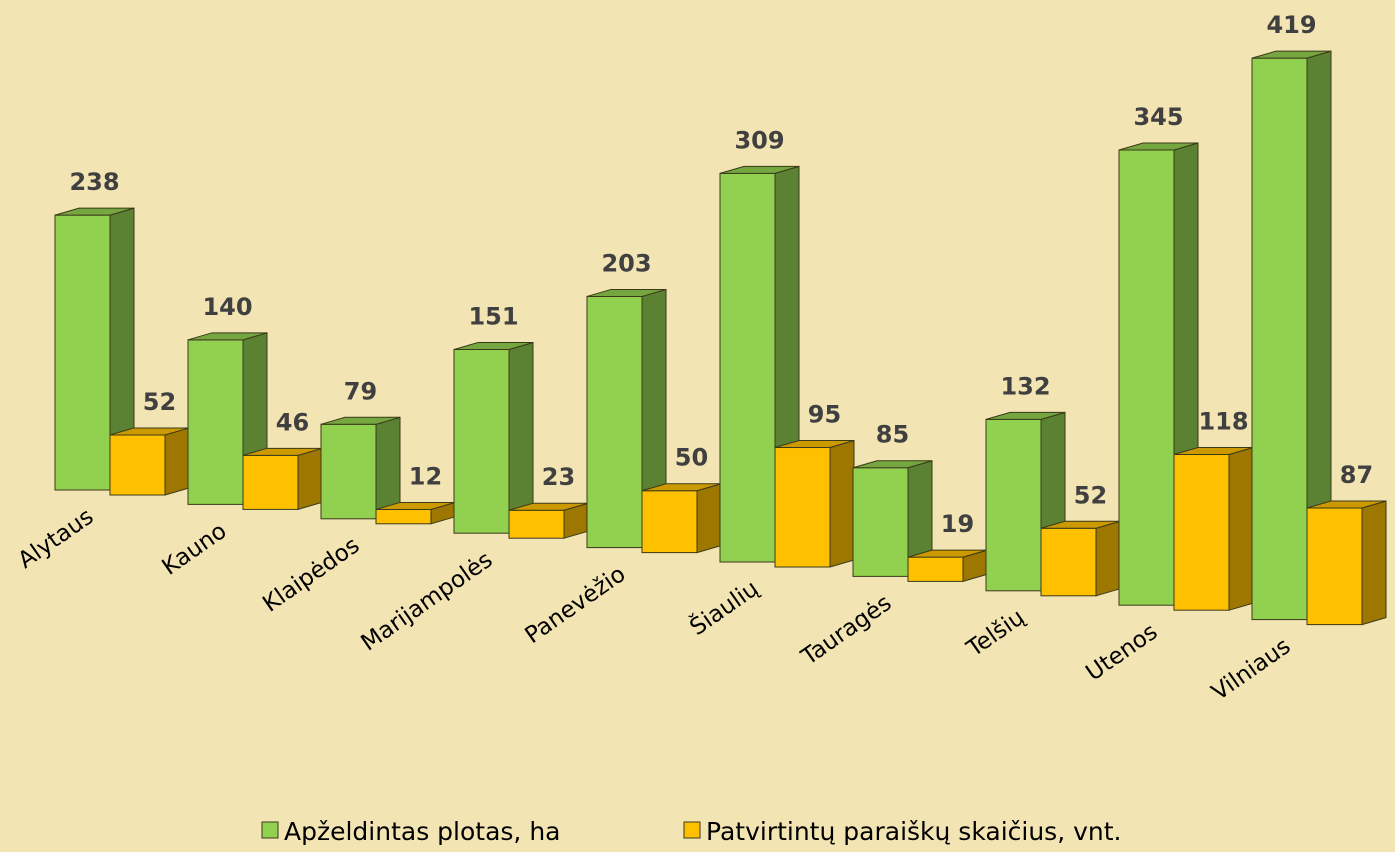 This screenshot has height=852, width=1395. I want to click on value-label: 238, so click(94, 182).